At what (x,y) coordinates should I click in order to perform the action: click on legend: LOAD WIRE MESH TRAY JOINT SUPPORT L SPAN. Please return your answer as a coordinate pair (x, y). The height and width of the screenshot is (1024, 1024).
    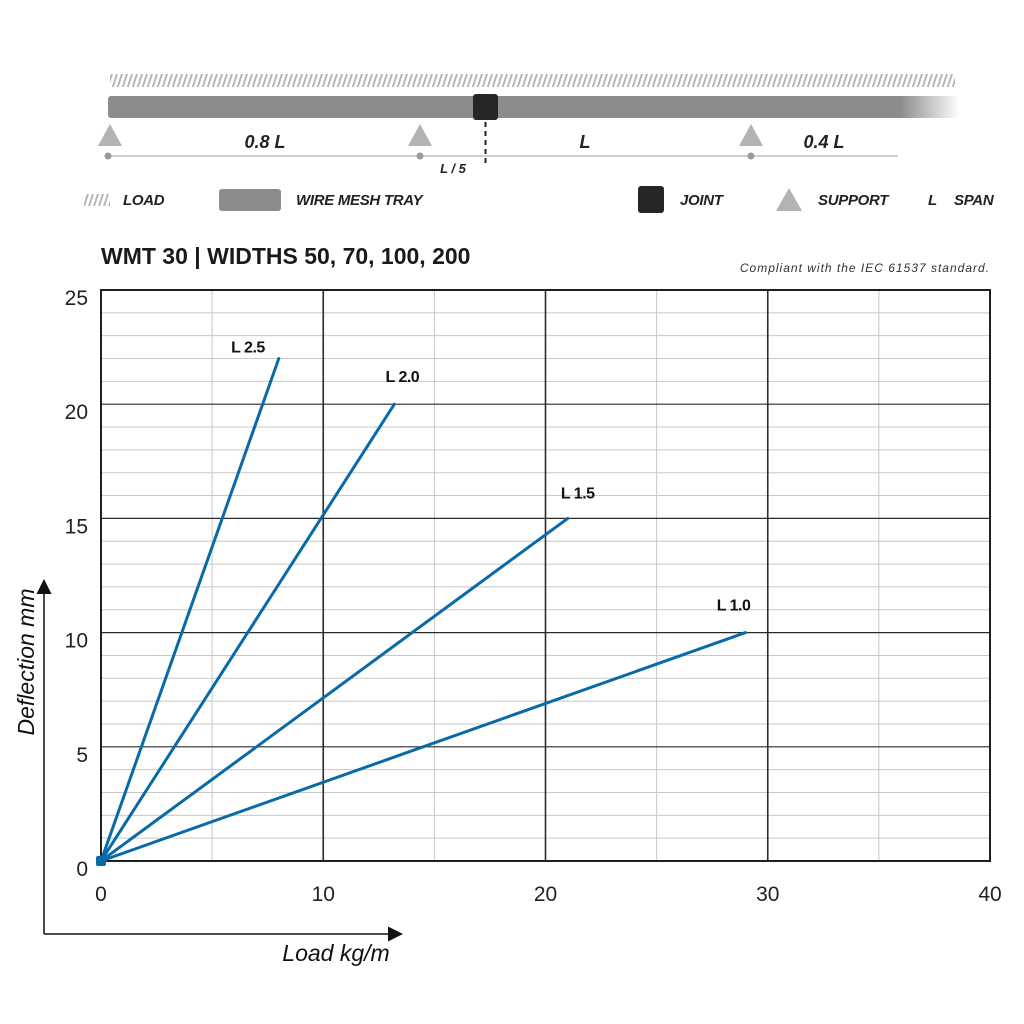
    Looking at the image, I should click on (539, 199).